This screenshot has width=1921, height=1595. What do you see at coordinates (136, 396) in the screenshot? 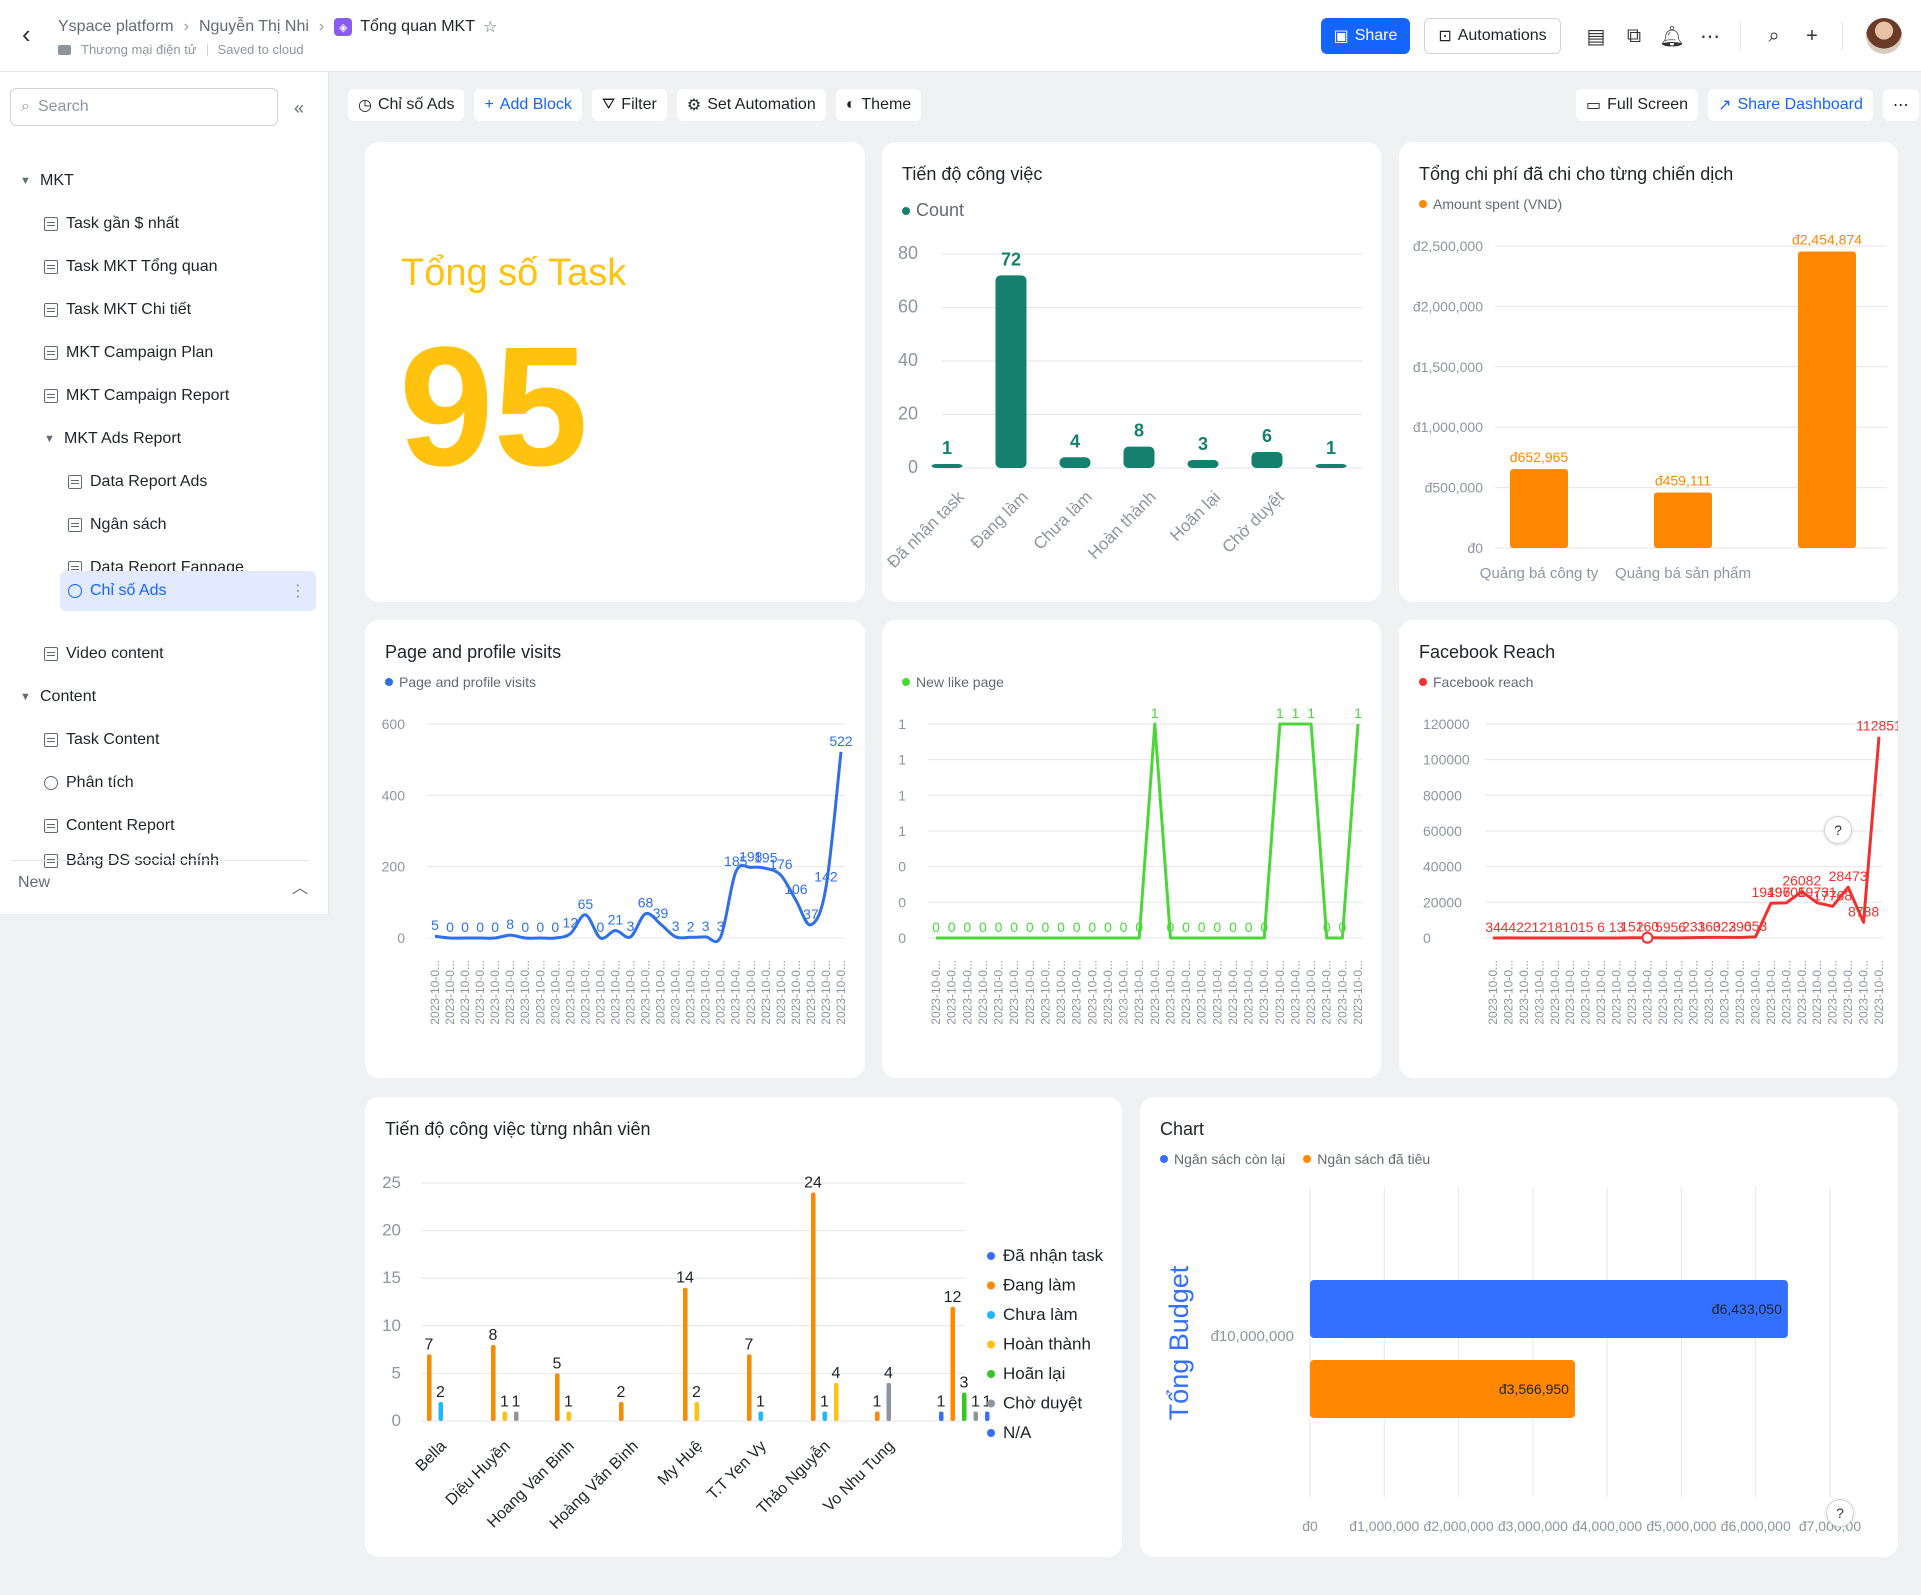
I see `sidebar-item-mkt-campaign-report: MKT Campaign Report` at bounding box center [136, 396].